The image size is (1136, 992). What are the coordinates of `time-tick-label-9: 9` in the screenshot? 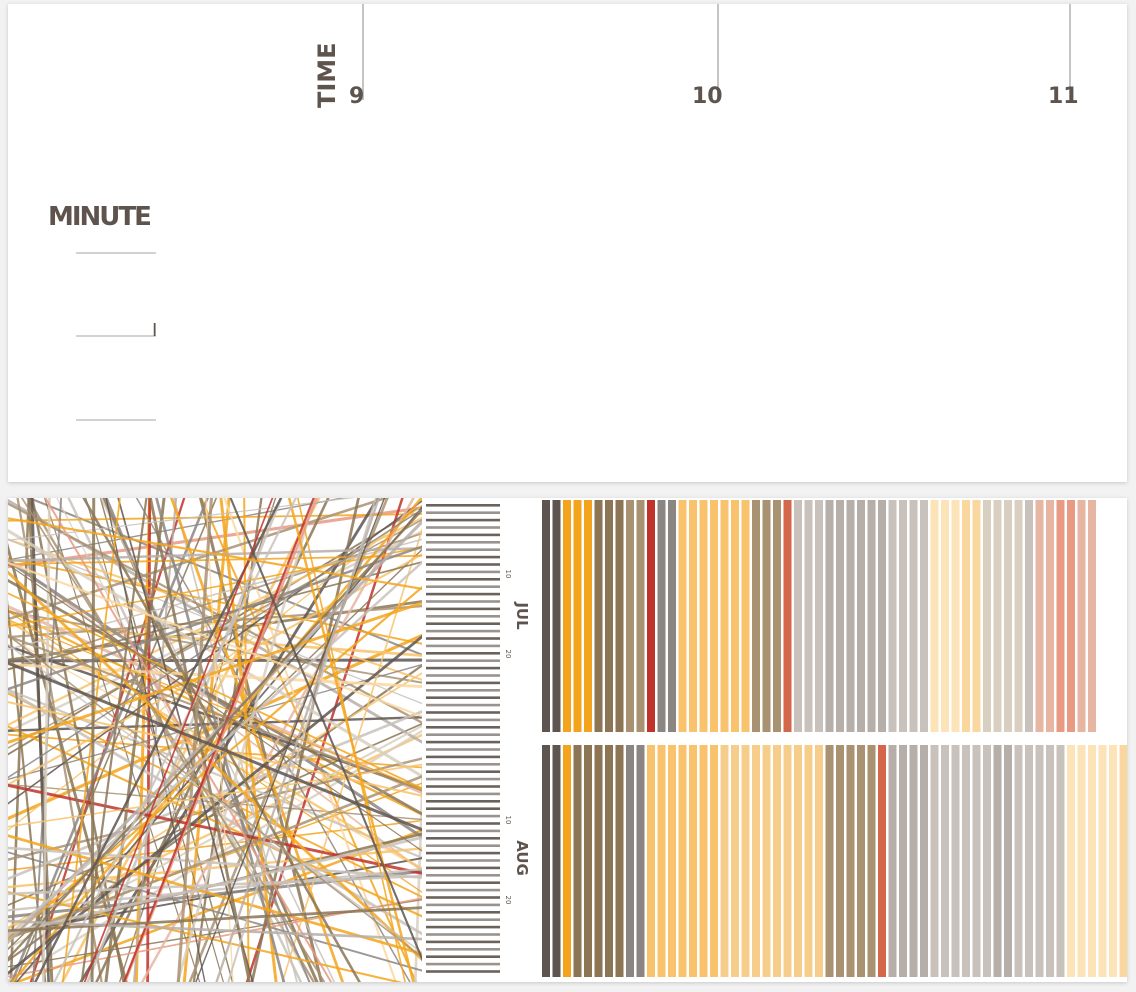 It's located at (356, 96).